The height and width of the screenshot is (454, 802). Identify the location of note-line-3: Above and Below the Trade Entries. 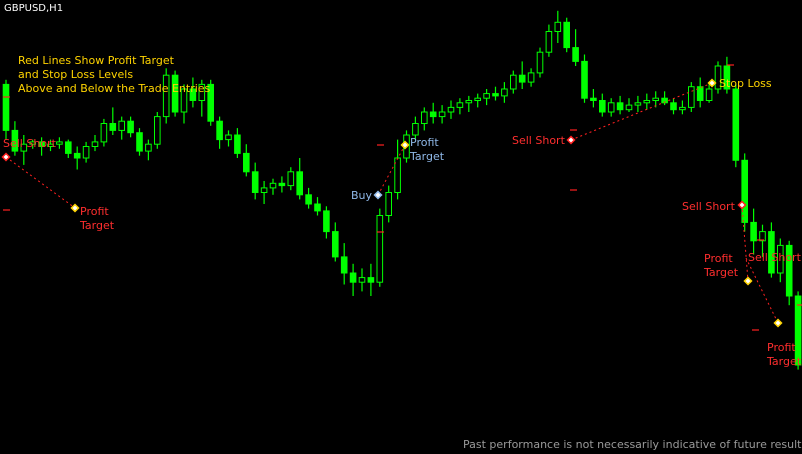
(114, 88).